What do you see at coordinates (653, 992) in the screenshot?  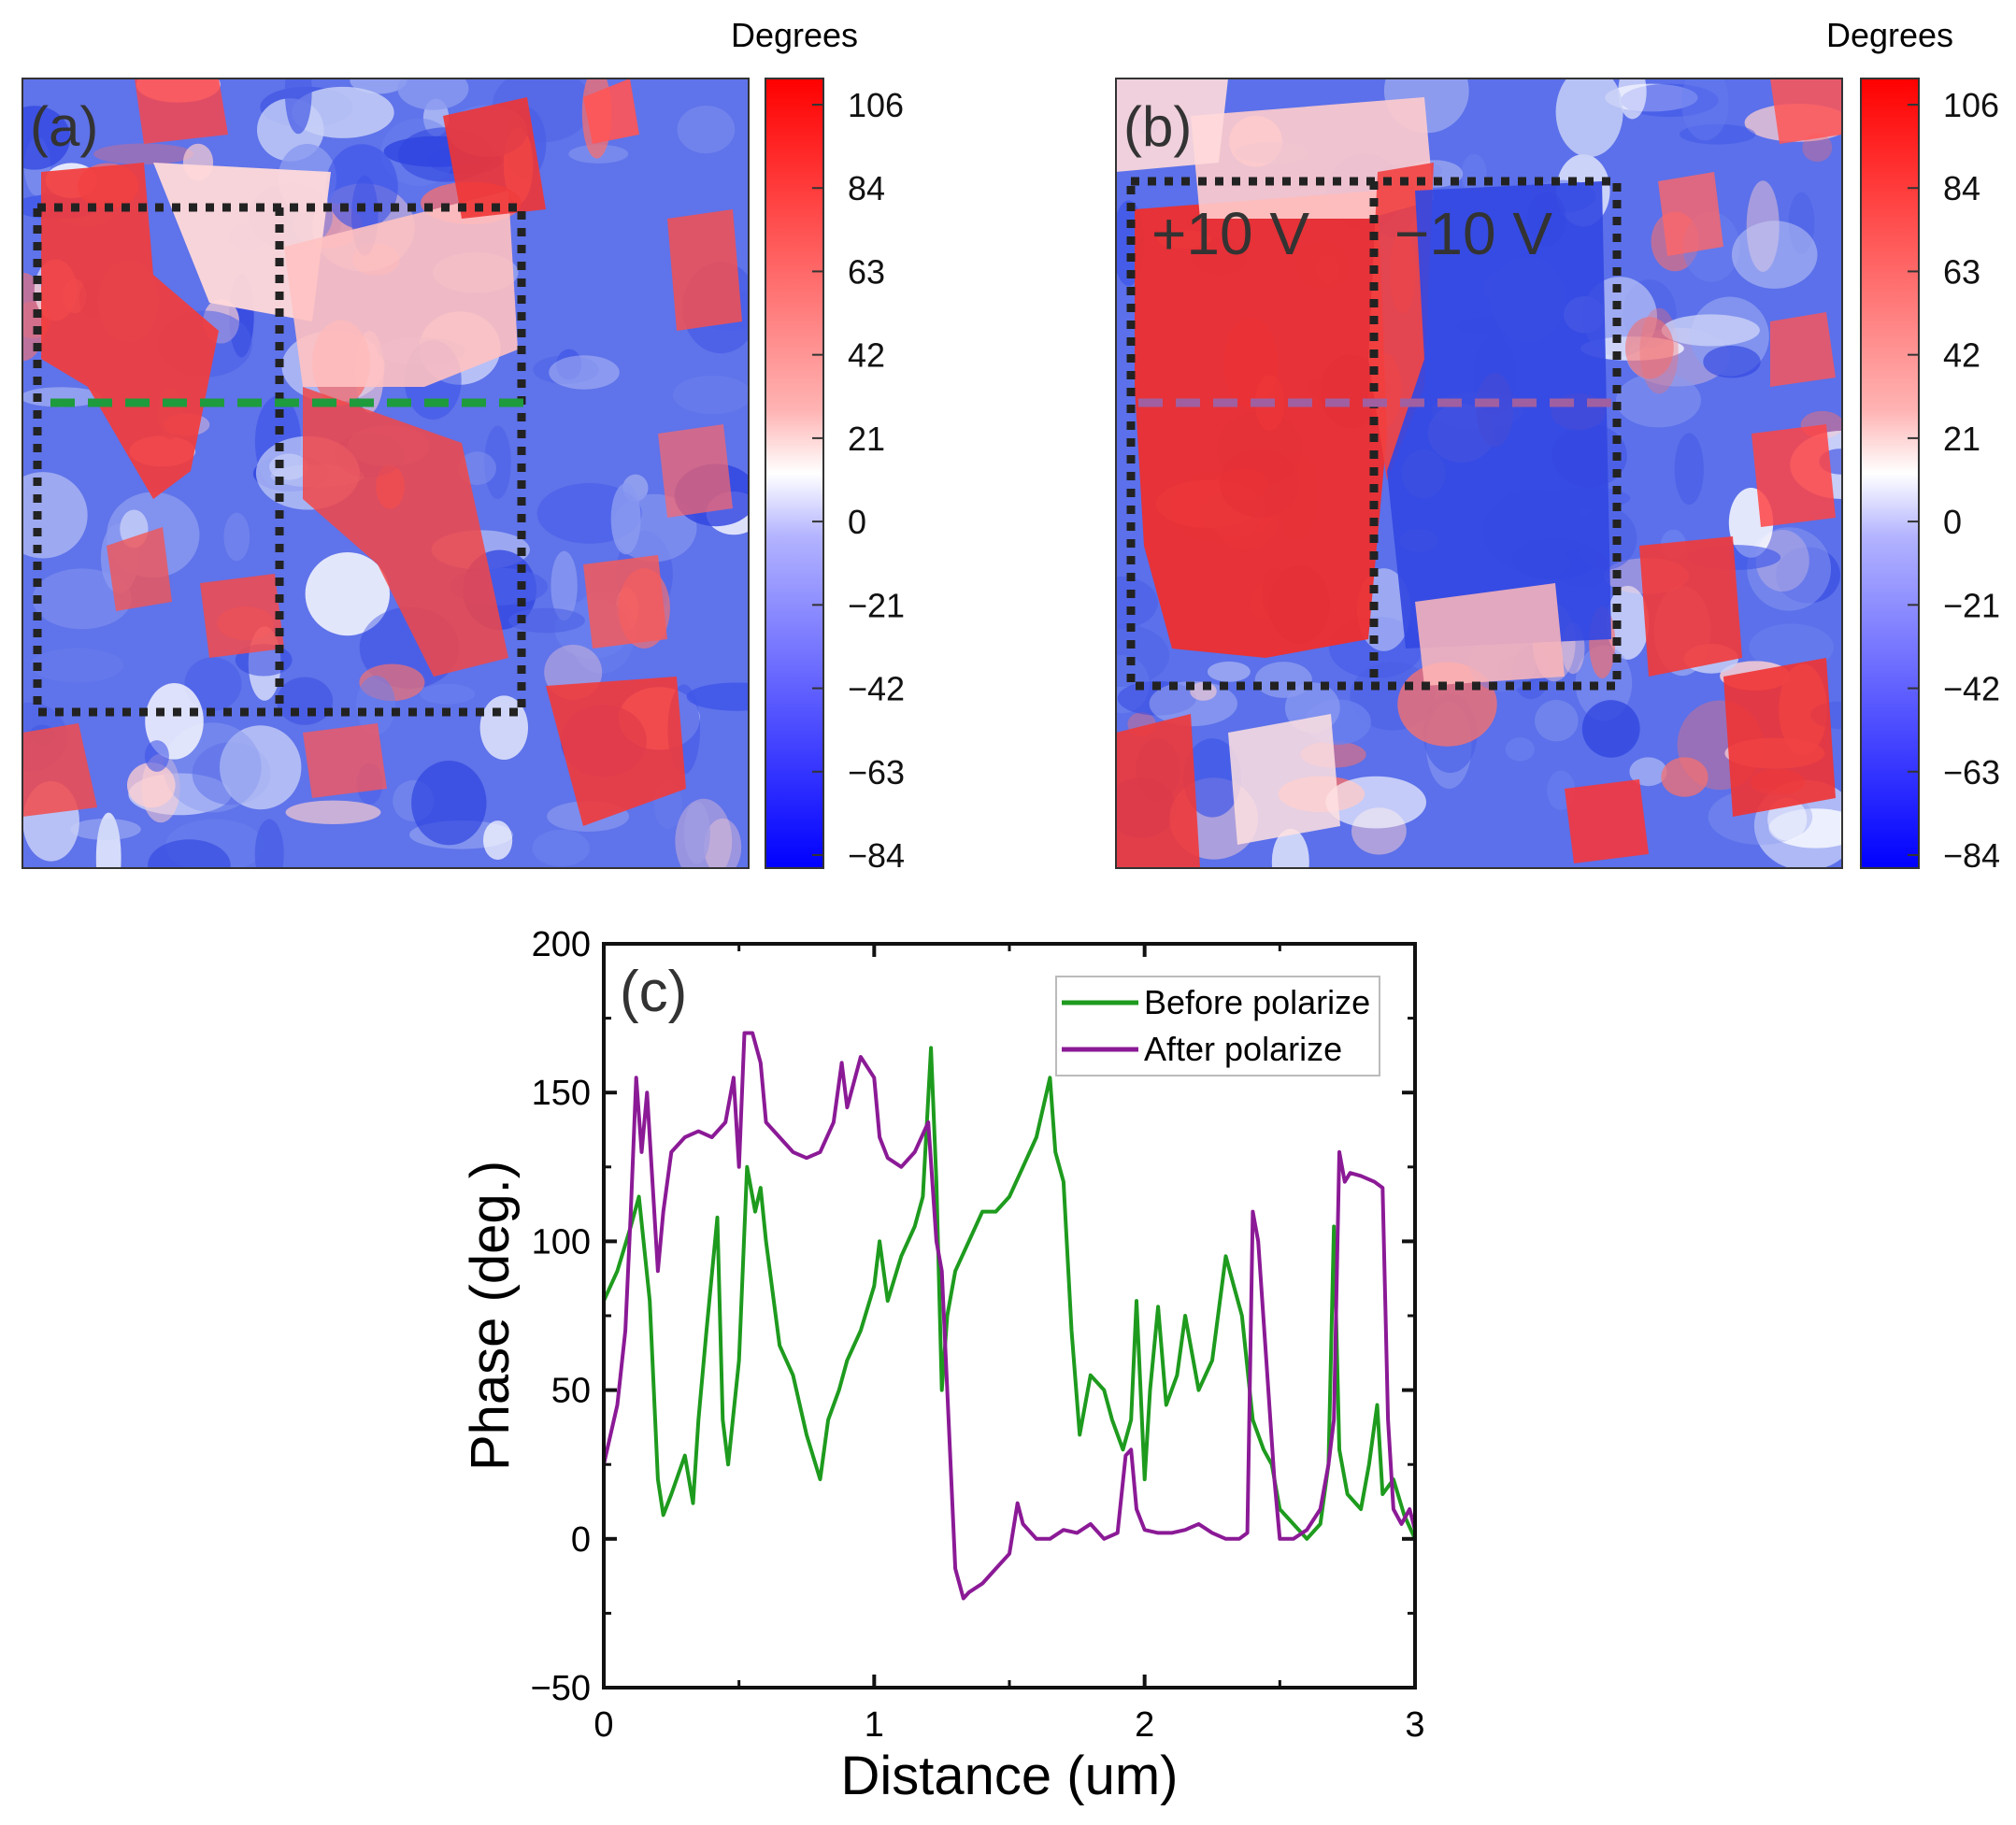 I see `chart-panel-label: (c)` at bounding box center [653, 992].